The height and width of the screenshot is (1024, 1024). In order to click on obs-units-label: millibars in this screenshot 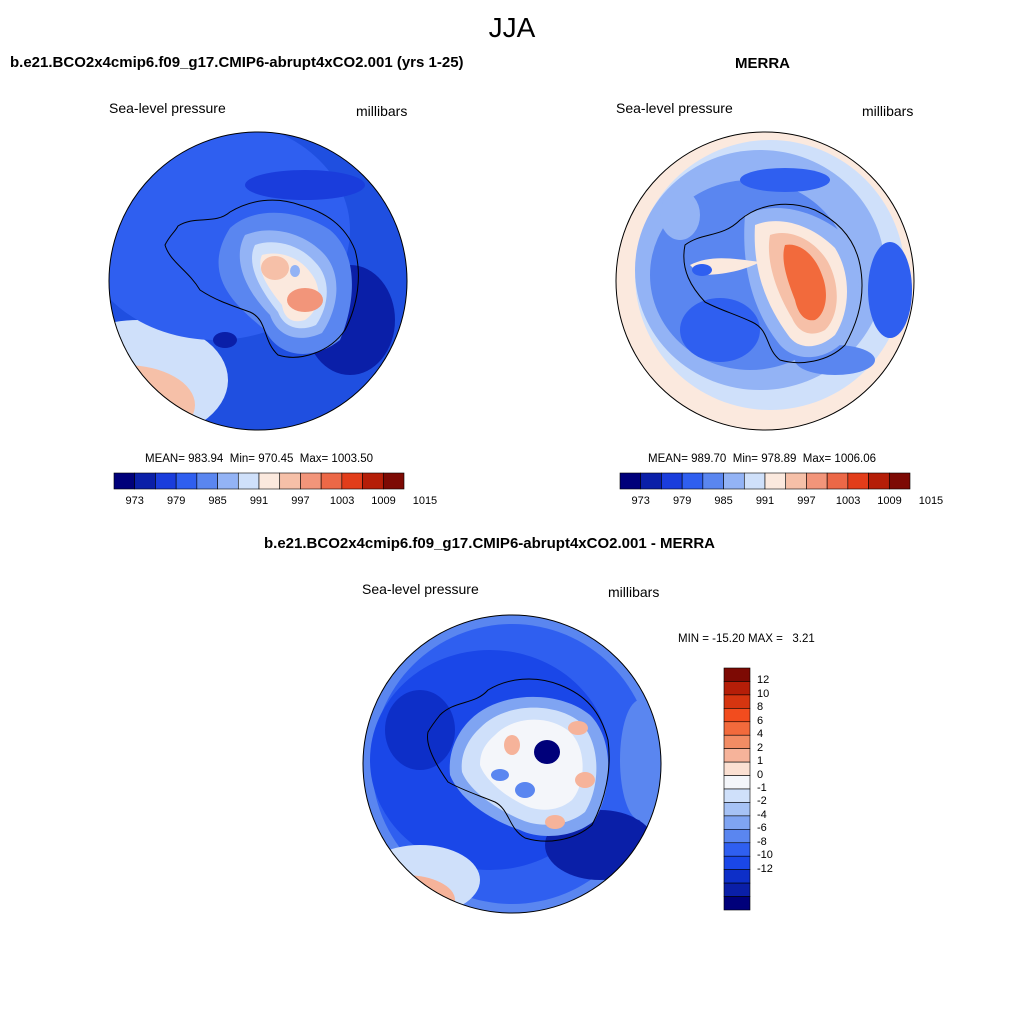, I will do `click(888, 111)`.